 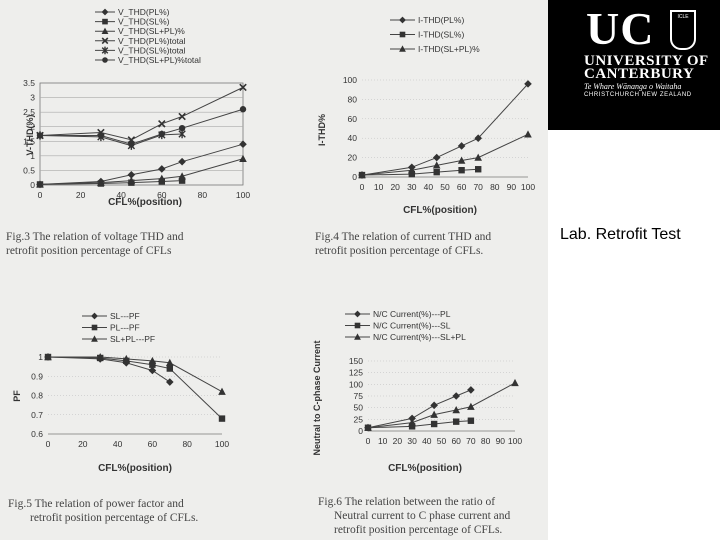 What do you see at coordinates (646, 61) in the screenshot?
I see `logo-line-university: UNIVERSITY OF` at bounding box center [646, 61].